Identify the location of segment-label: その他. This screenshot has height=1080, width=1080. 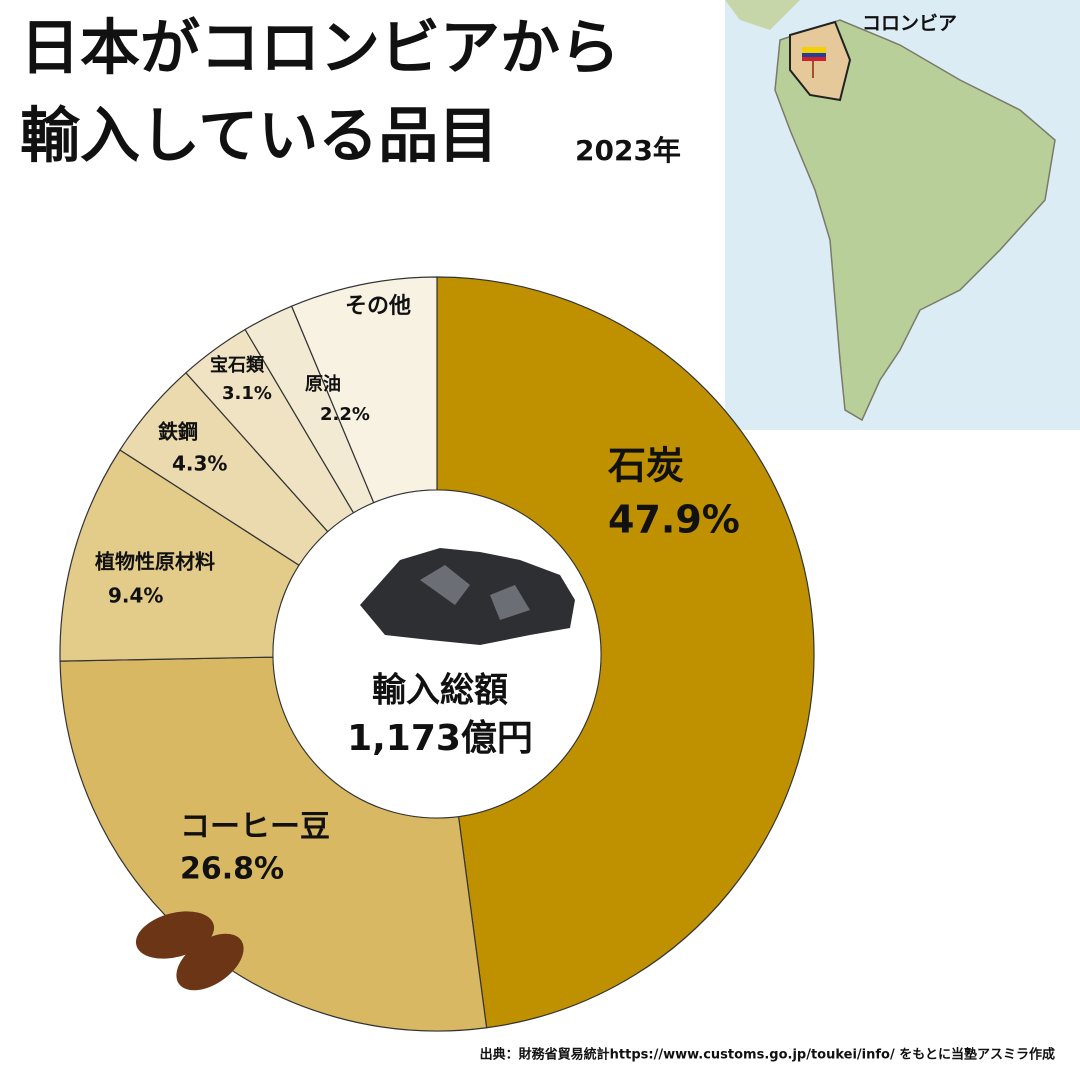
(378, 306).